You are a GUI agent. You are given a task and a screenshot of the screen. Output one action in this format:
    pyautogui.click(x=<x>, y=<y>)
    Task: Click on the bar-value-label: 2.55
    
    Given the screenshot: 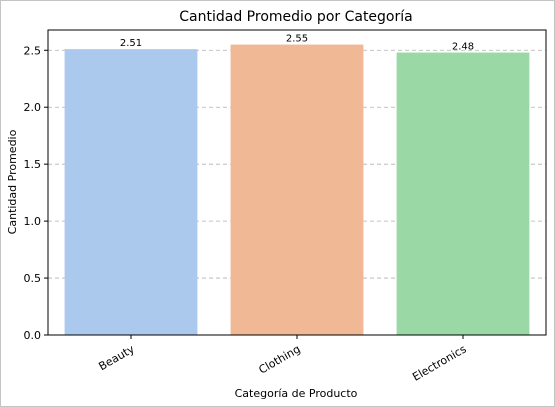 What is the action you would take?
    pyautogui.click(x=297, y=39)
    